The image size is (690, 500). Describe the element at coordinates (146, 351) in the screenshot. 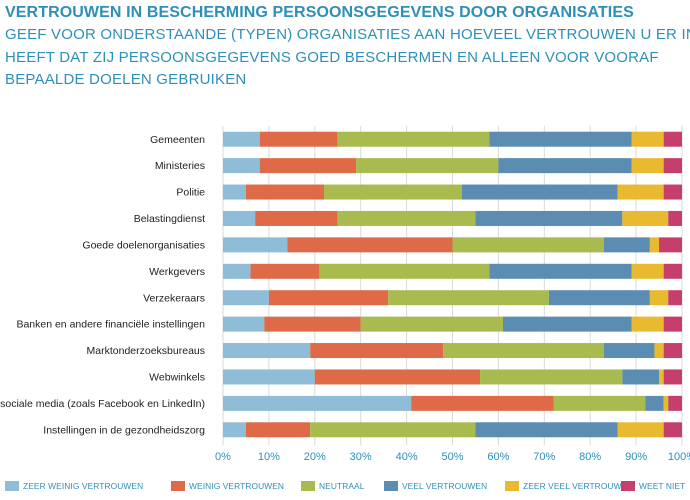

I see `category-label: Marktonderzoeksbureaus` at that location.